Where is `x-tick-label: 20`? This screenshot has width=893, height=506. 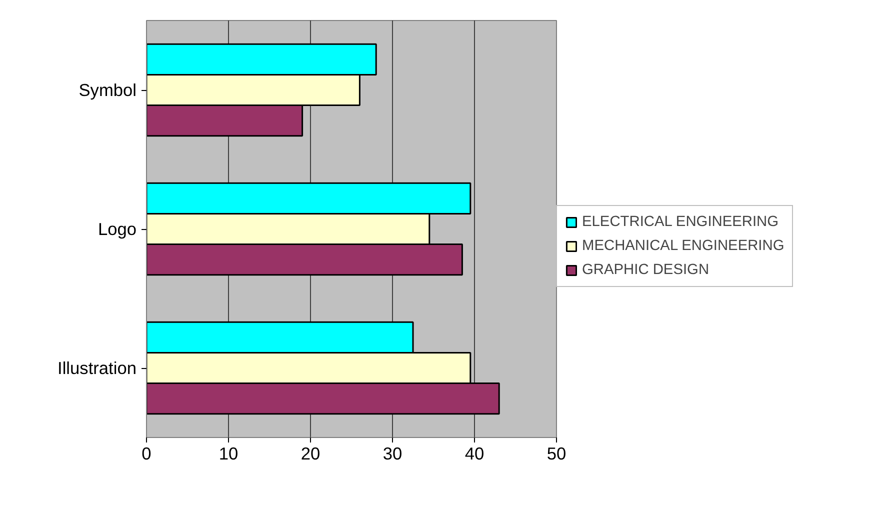 x-tick-label: 20 is located at coordinates (310, 454).